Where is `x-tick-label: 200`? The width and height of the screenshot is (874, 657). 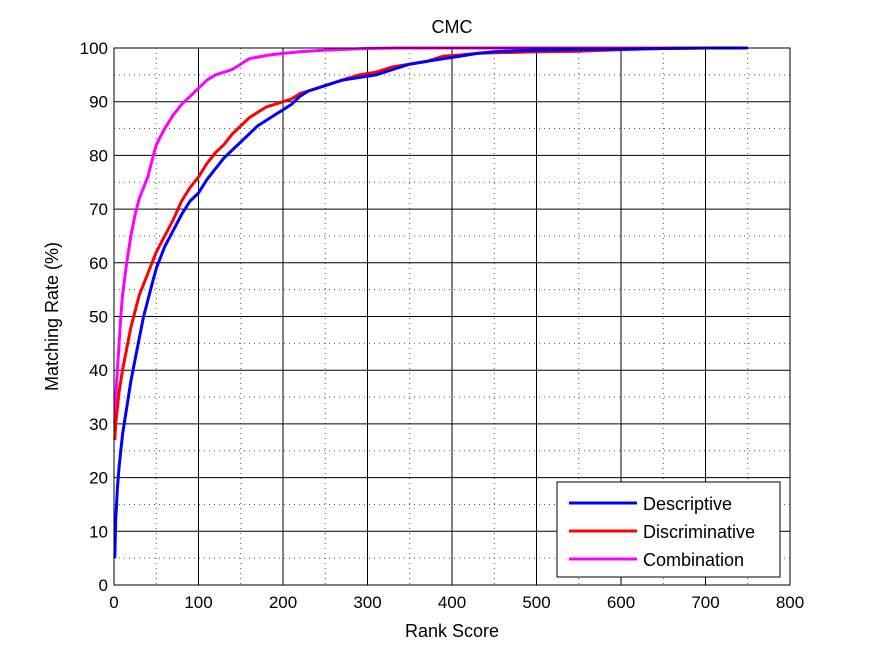 x-tick-label: 200 is located at coordinates (283, 602).